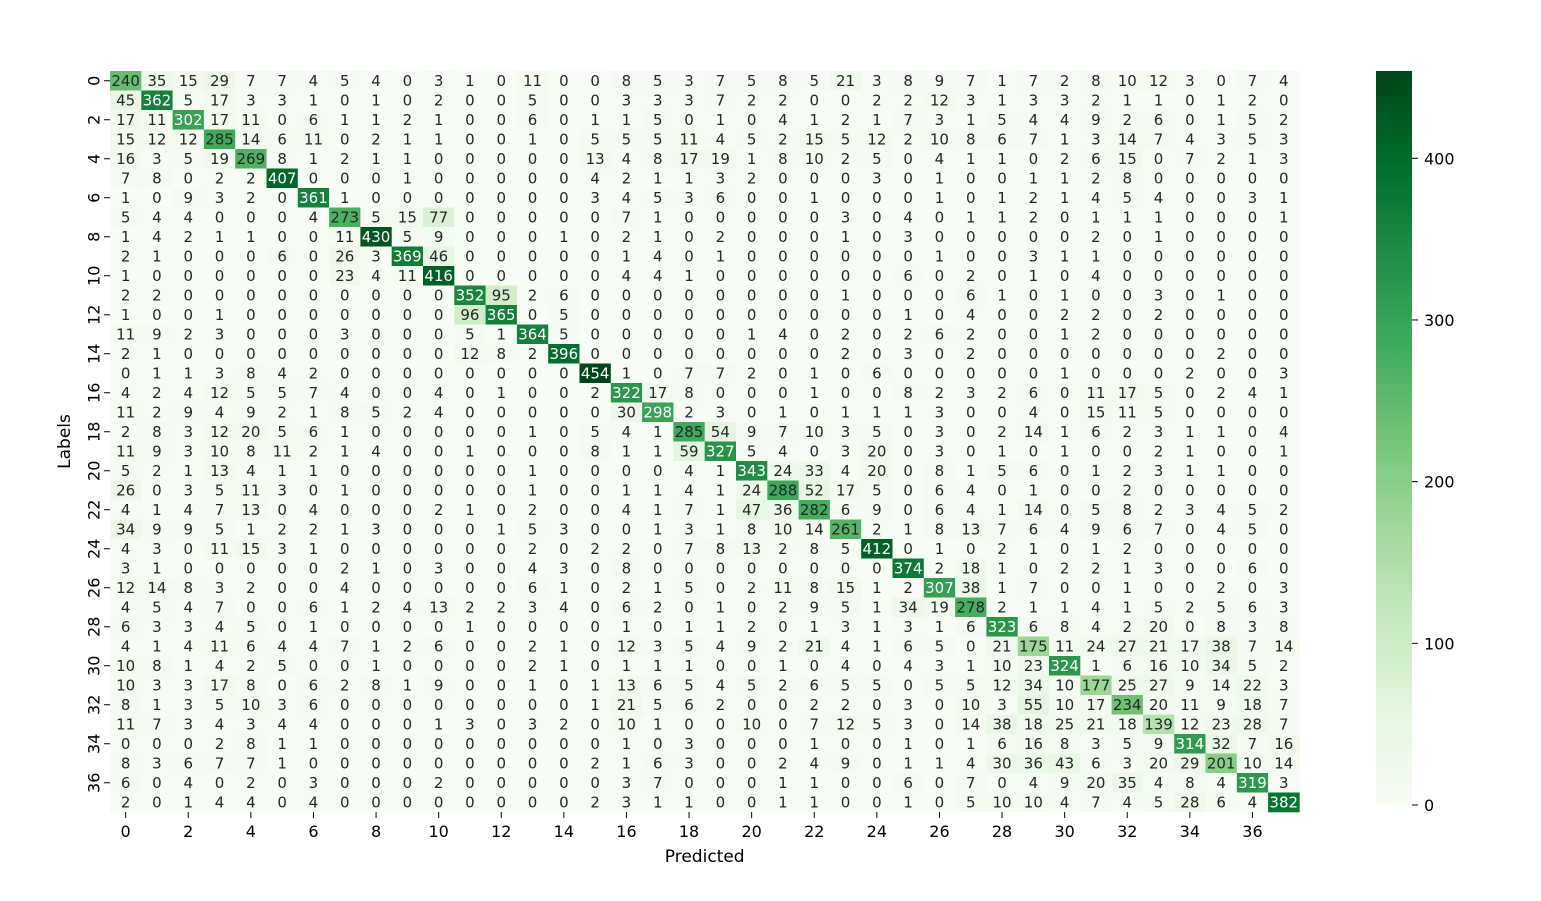  Describe the element at coordinates (1096, 198) in the screenshot. I see `cell-value-6-31: 4` at that location.